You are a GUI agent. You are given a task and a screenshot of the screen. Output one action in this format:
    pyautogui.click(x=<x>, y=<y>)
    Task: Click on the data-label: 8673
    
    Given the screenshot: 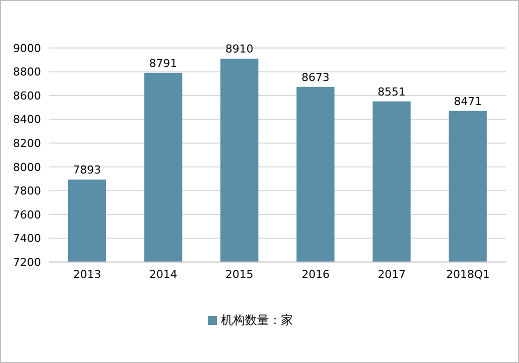 What is the action you would take?
    pyautogui.click(x=316, y=77)
    